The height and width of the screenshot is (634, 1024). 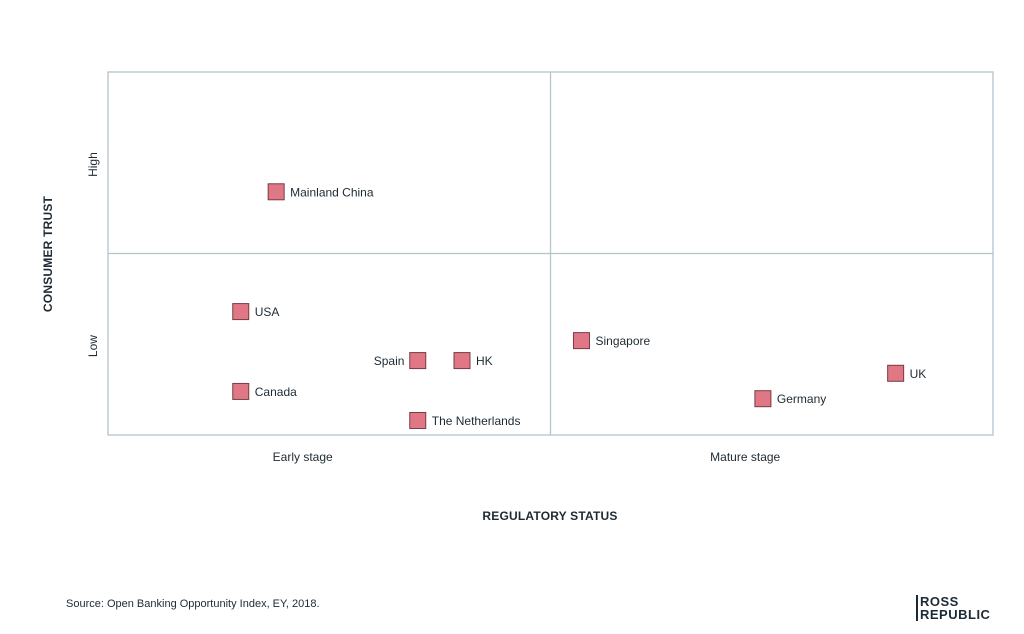 I want to click on x-tick-label: Mature stage, so click(x=745, y=457).